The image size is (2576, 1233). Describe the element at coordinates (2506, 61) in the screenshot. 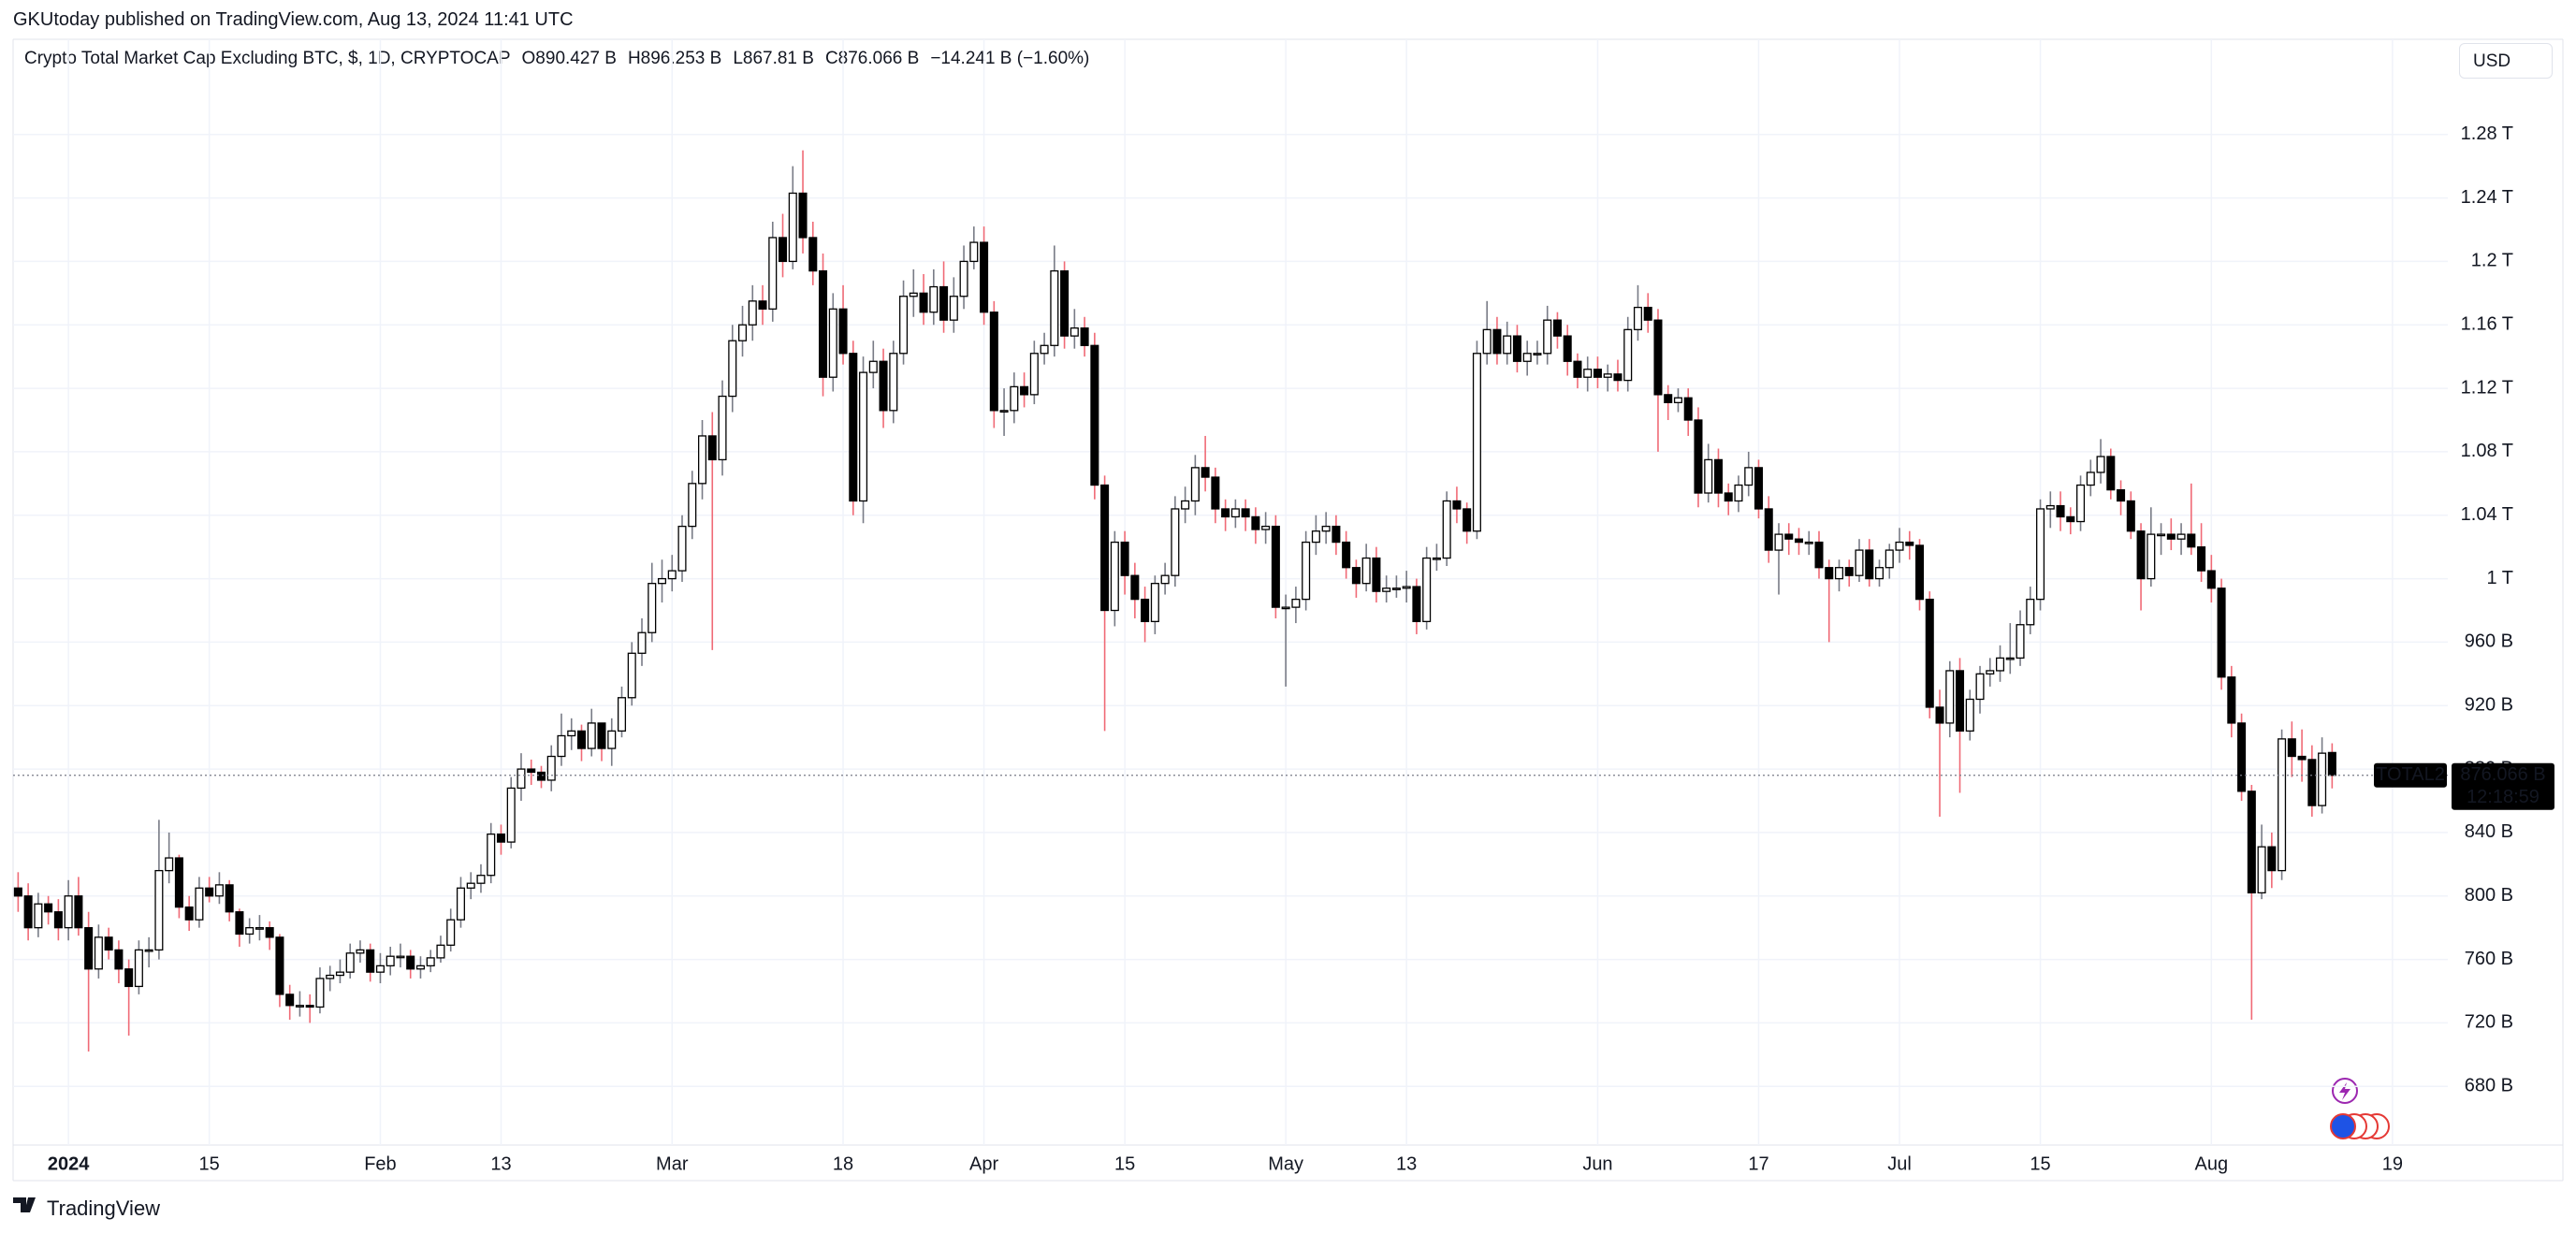

I see `currency-button: USD` at that location.